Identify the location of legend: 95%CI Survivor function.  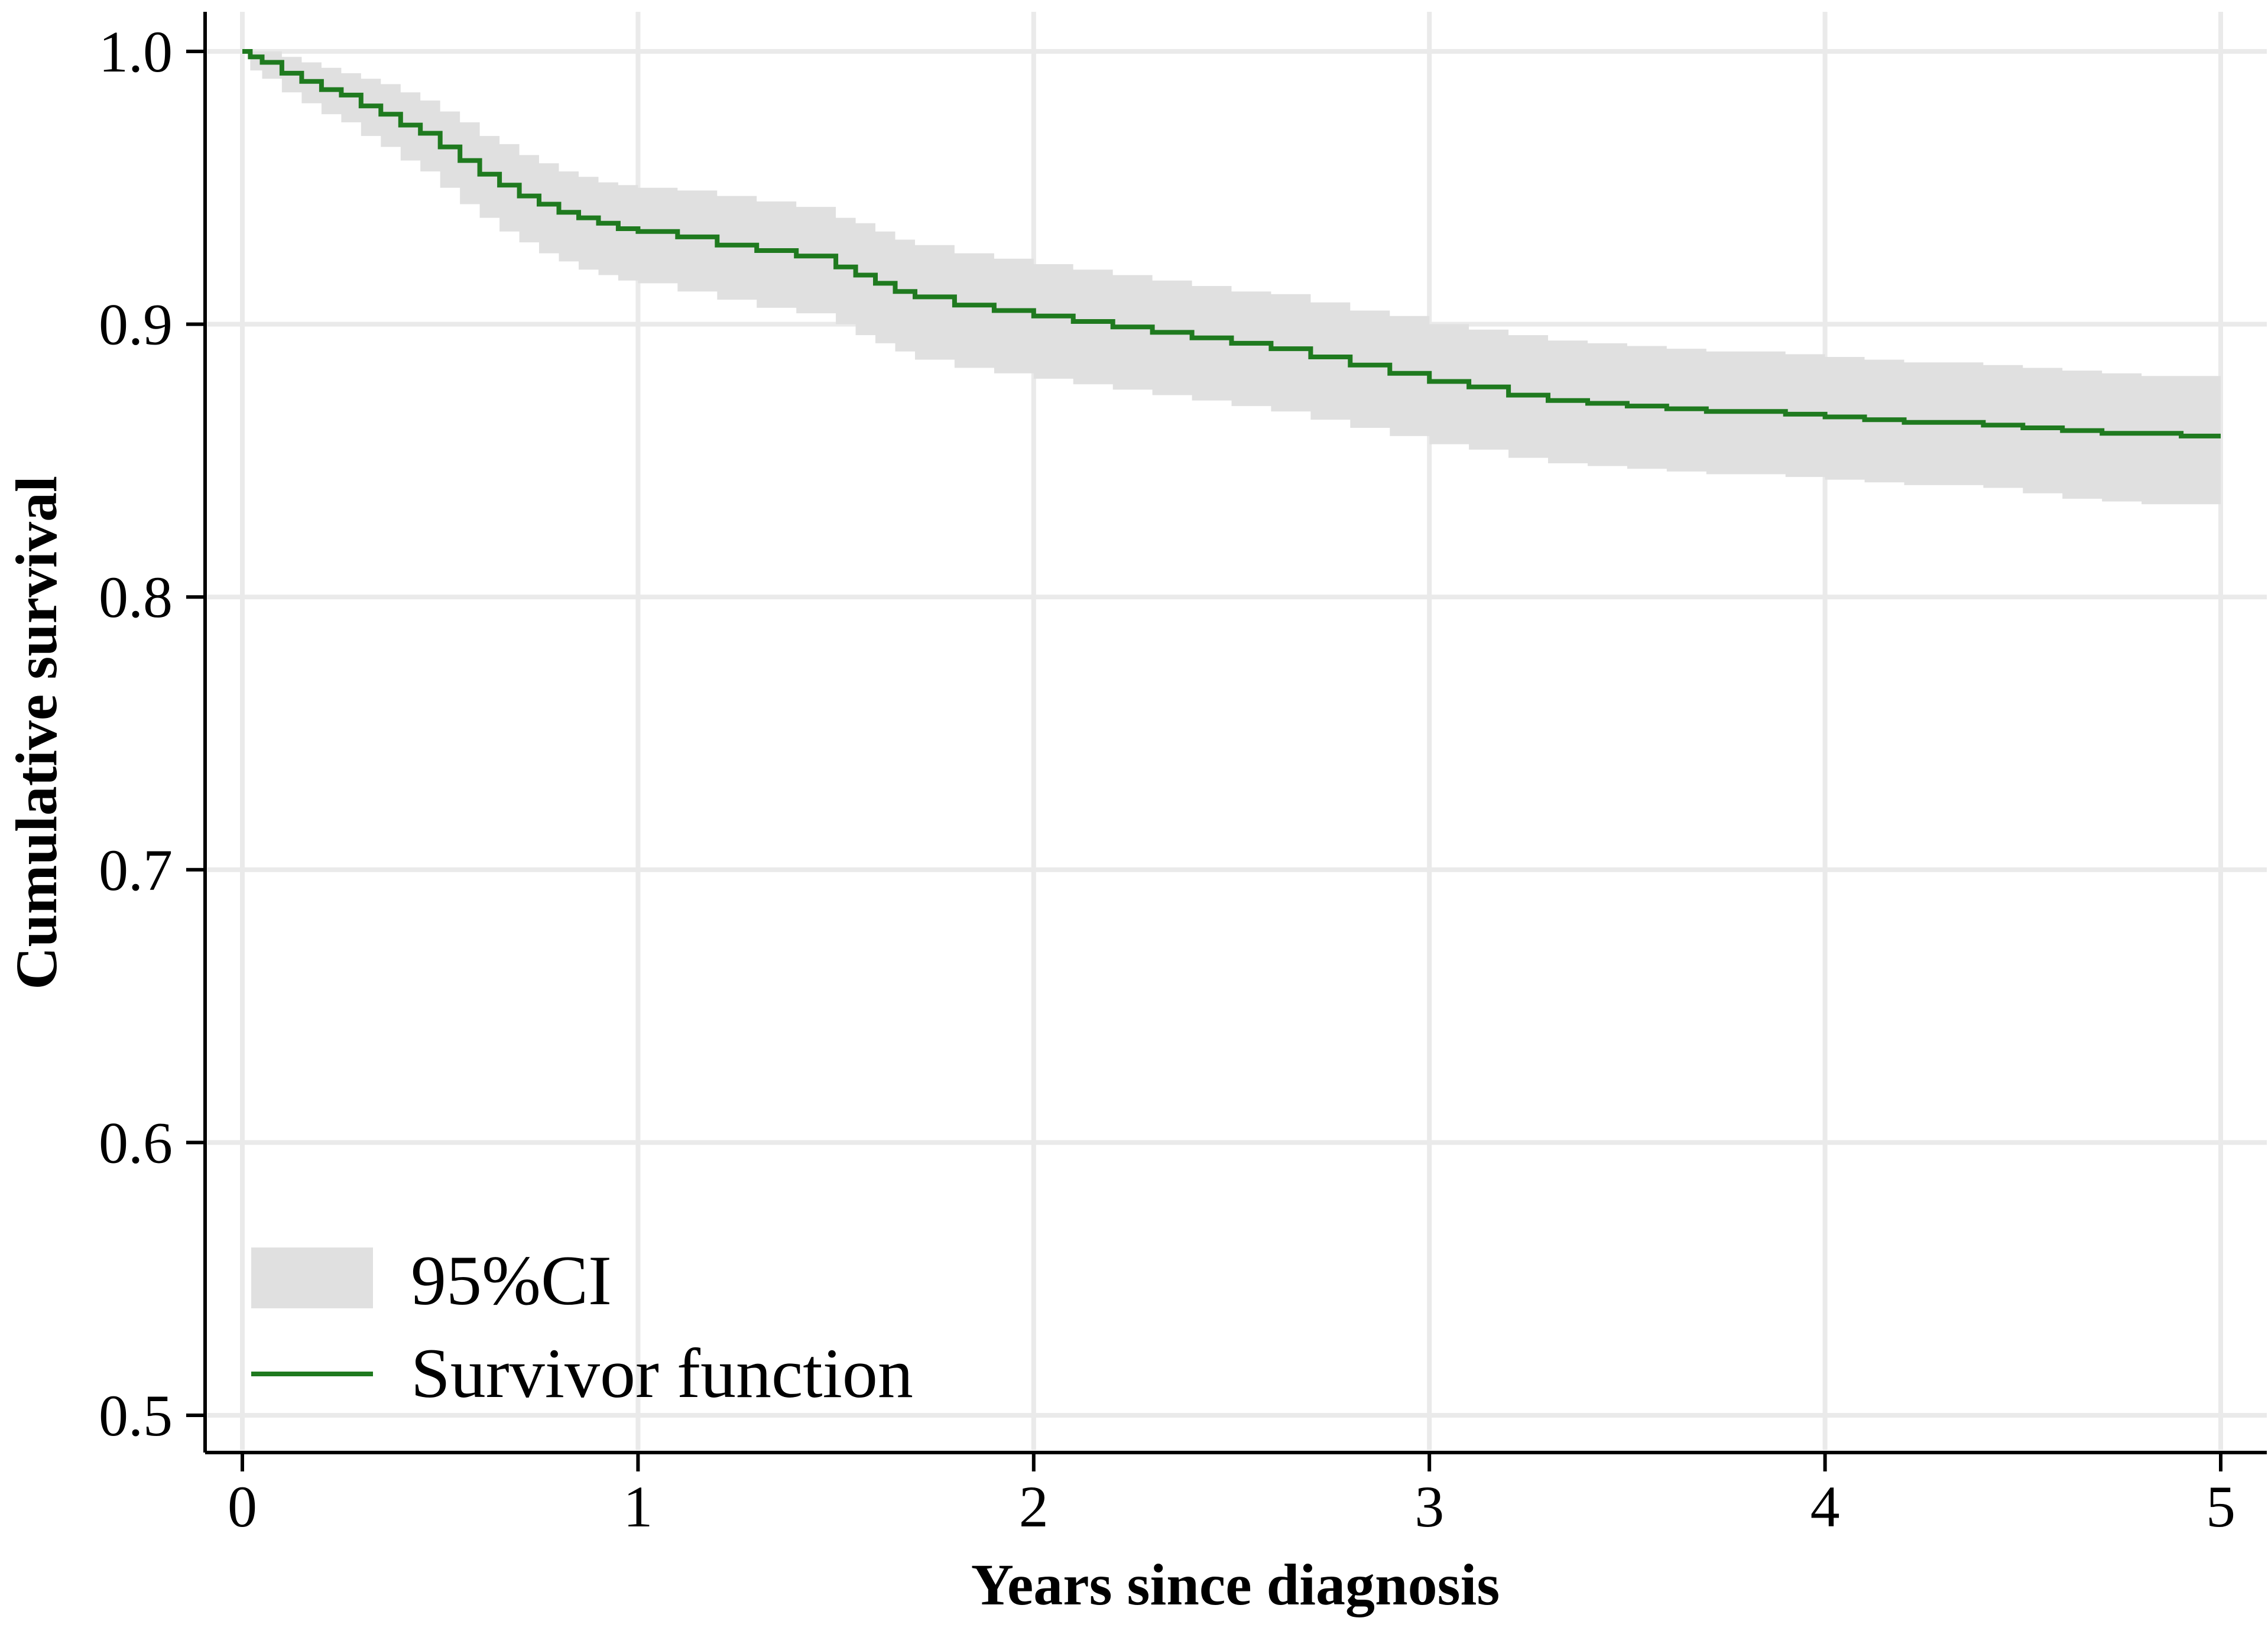
(582, 1326).